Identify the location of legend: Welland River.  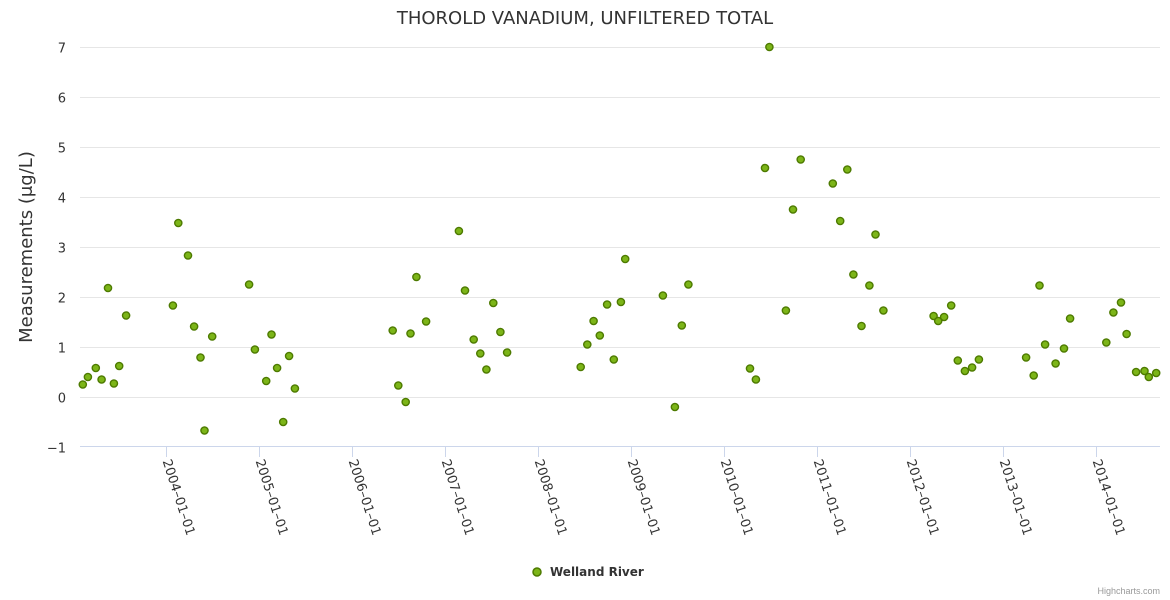
(588, 572).